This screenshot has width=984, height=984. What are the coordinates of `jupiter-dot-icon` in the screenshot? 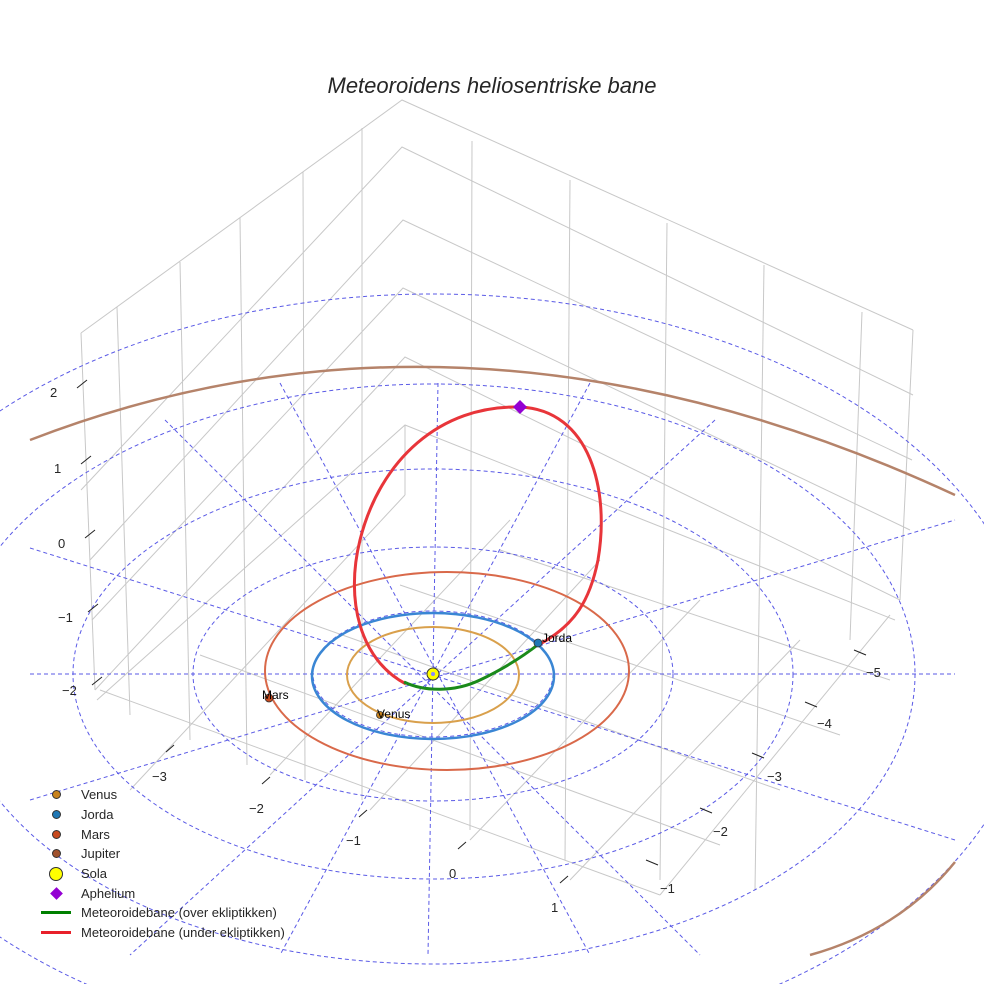 It's located at (56, 854).